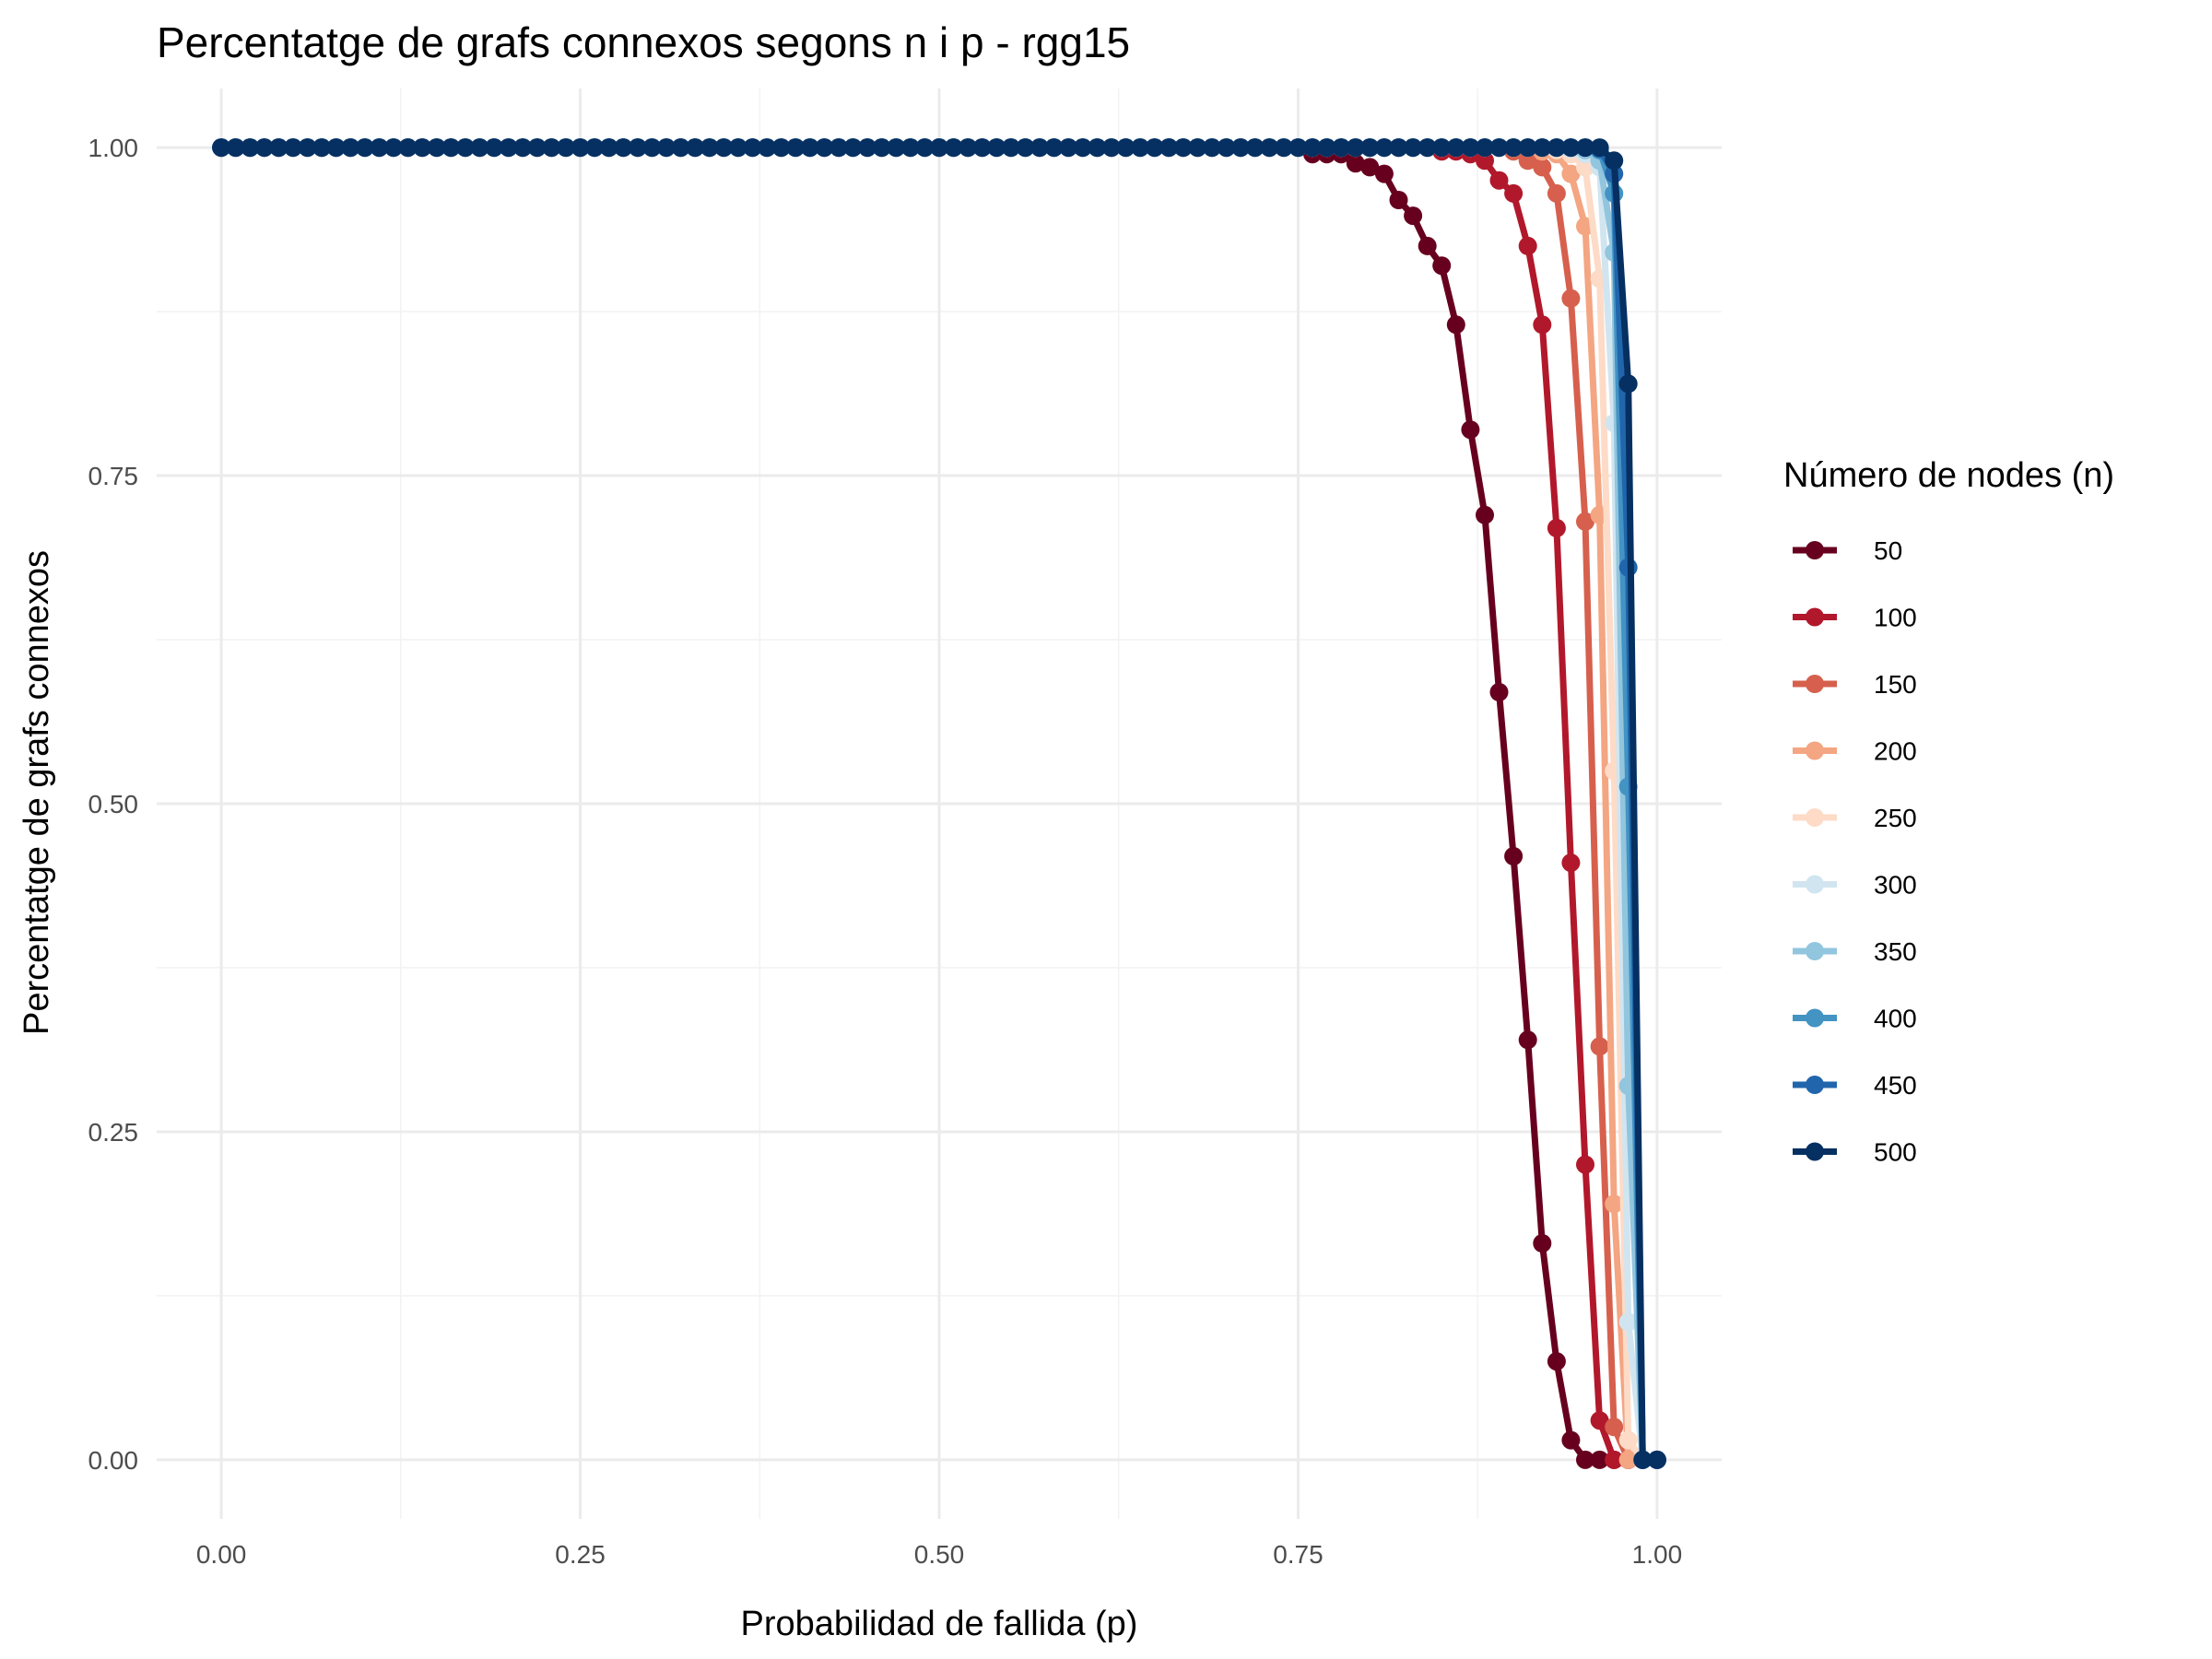 Image resolution: width=2212 pixels, height=1659 pixels. I want to click on legend-item-150: 150, so click(1855, 684).